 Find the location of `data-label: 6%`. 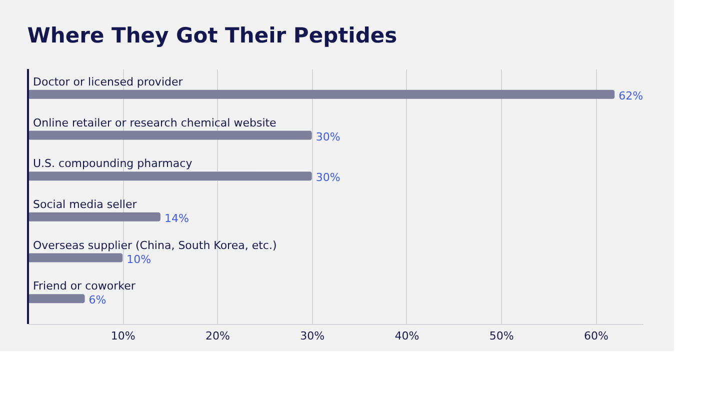

data-label: 6% is located at coordinates (97, 300).